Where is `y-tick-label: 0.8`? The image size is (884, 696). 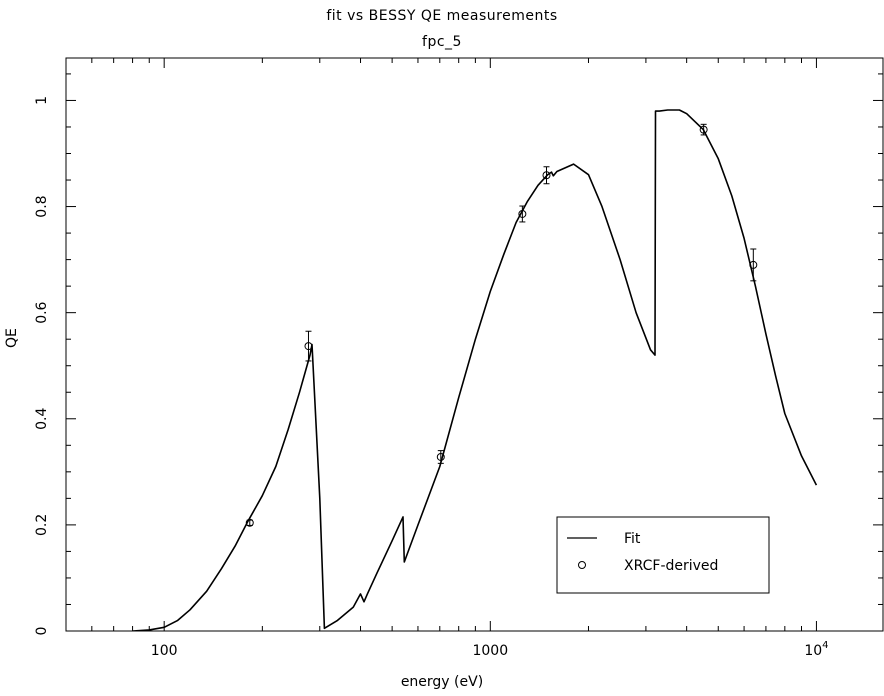 y-tick-label: 0.8 is located at coordinates (42, 206).